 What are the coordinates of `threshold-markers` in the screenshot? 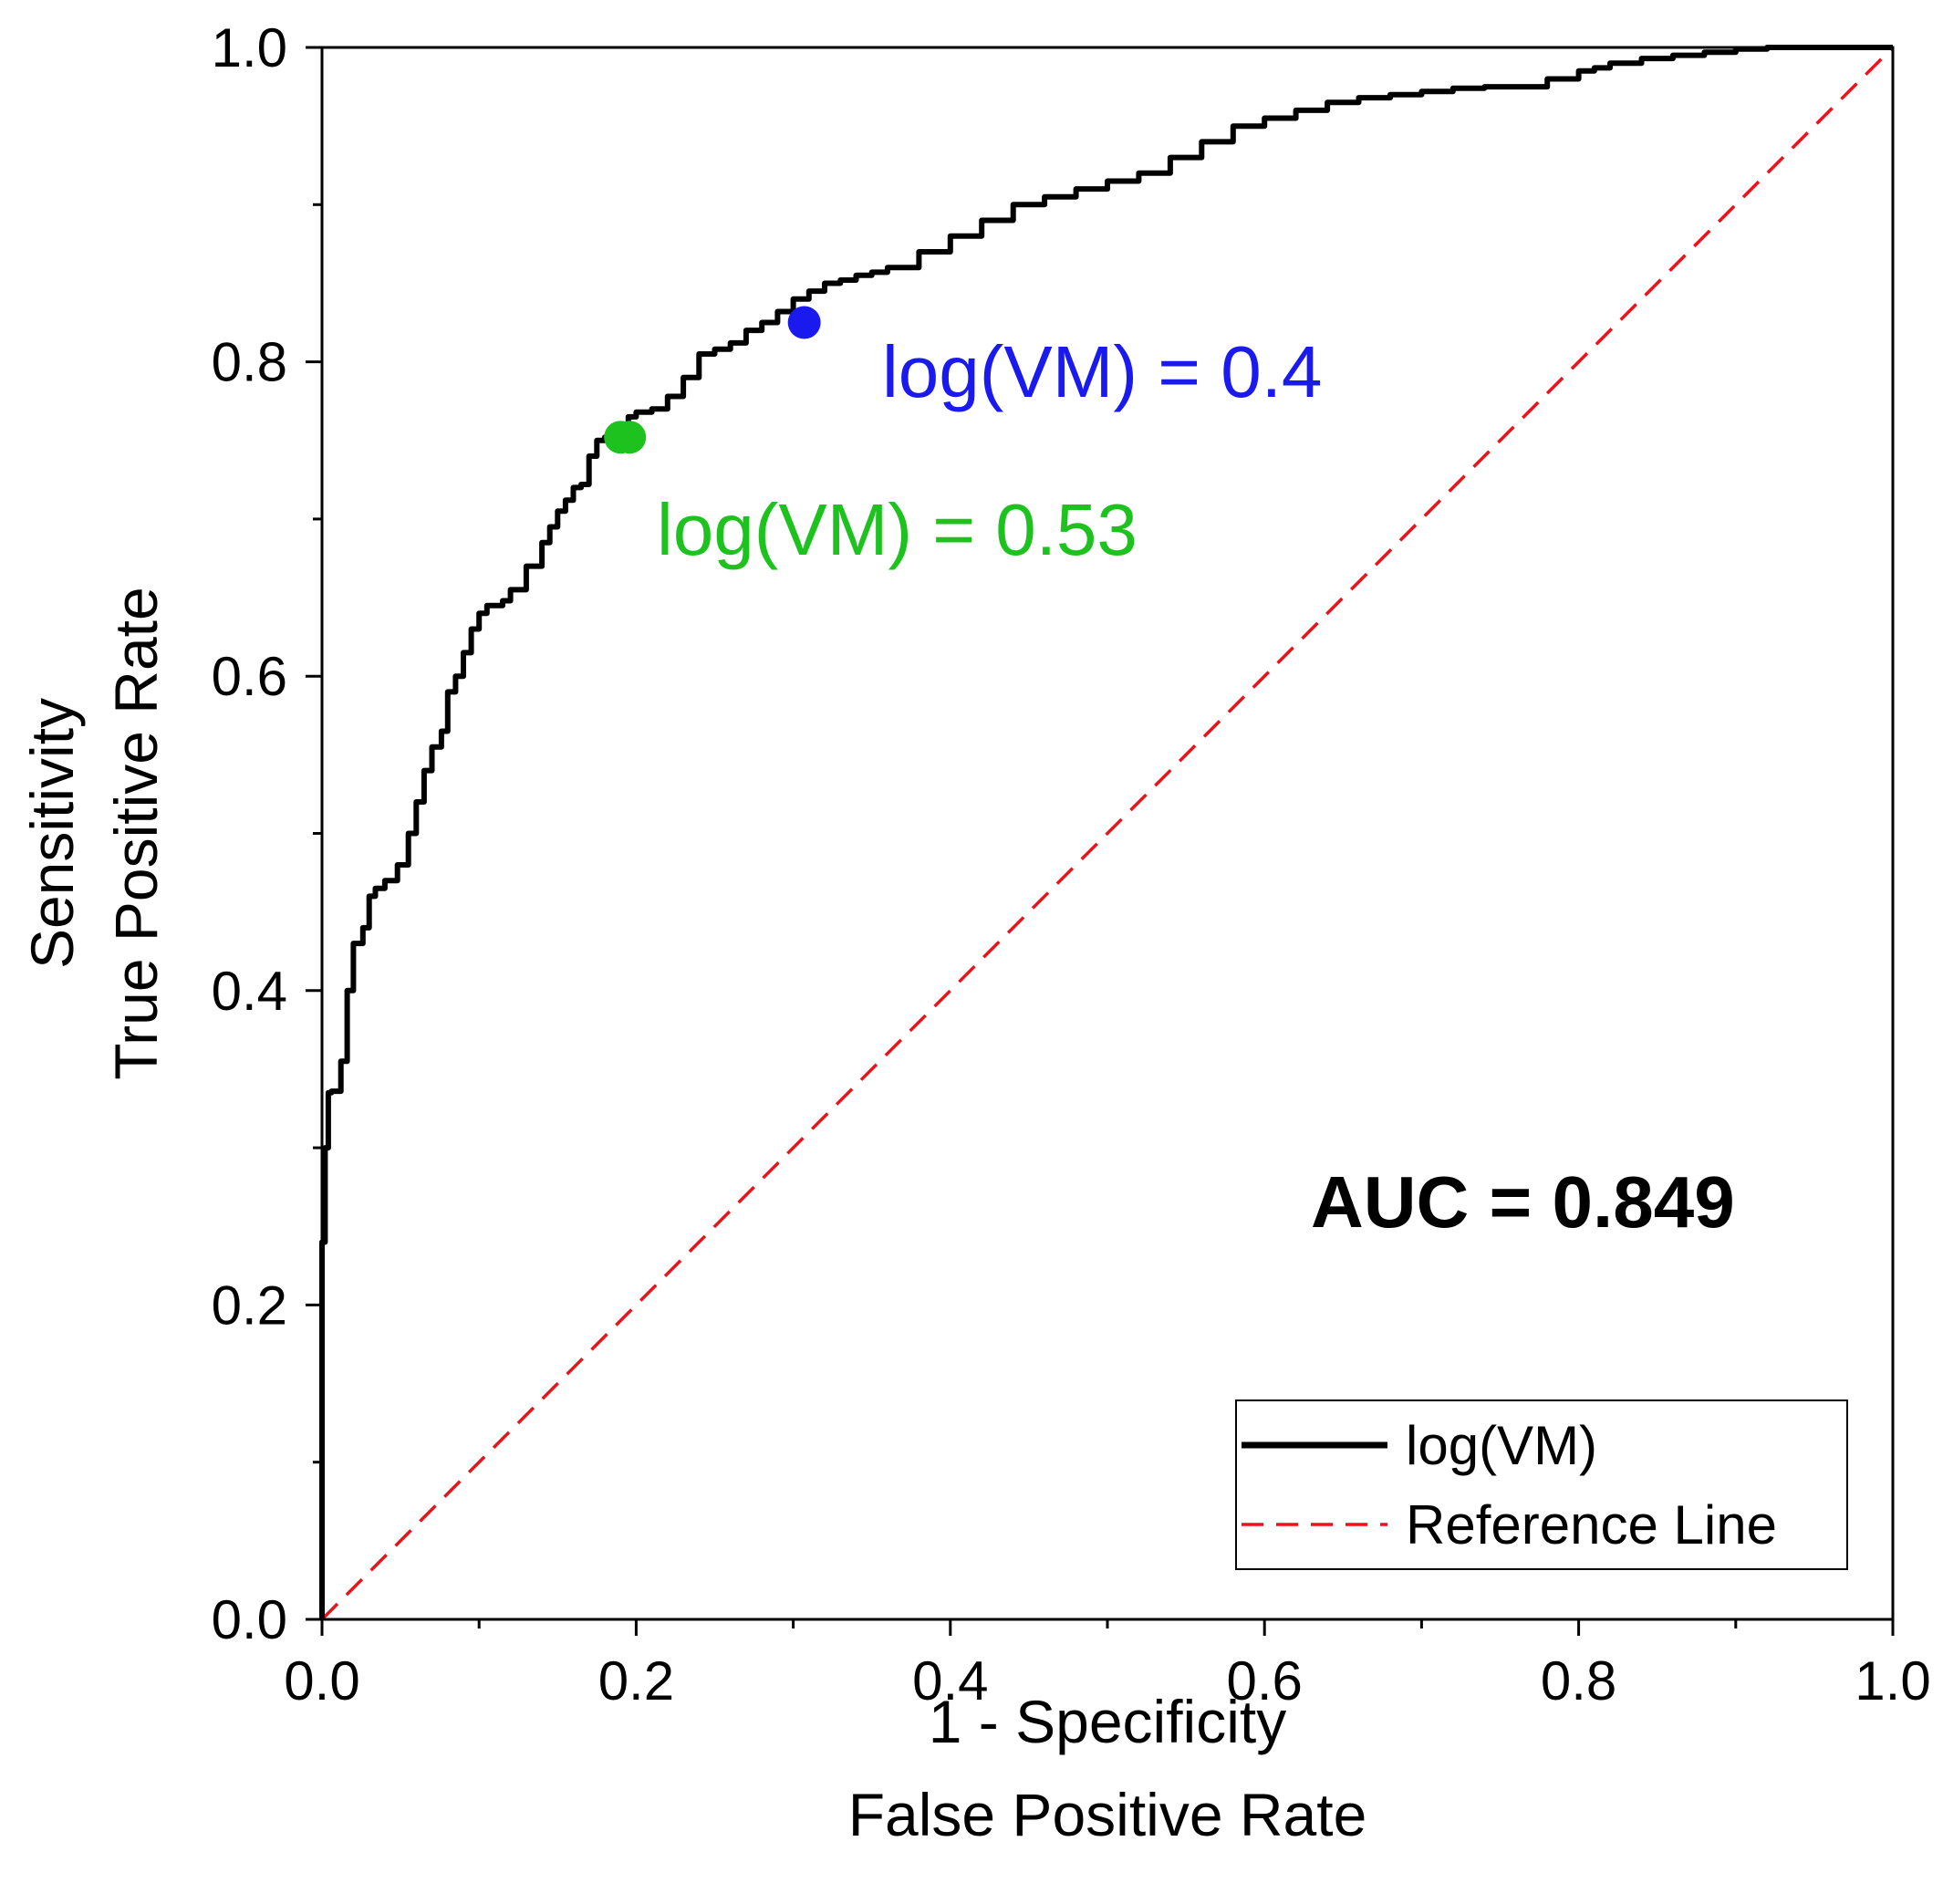 It's located at (713, 380).